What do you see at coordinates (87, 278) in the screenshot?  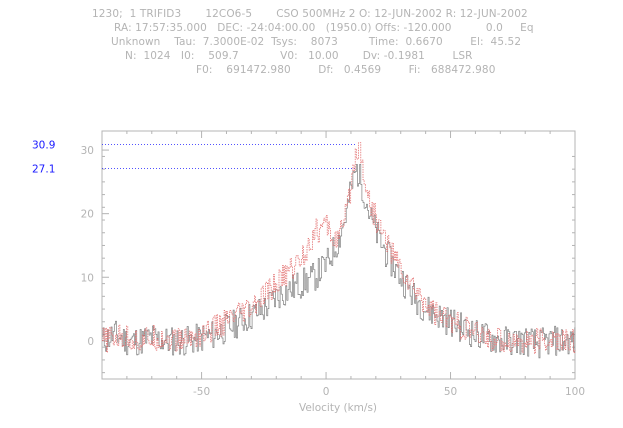 I see `y-tick-label: 10` at bounding box center [87, 278].